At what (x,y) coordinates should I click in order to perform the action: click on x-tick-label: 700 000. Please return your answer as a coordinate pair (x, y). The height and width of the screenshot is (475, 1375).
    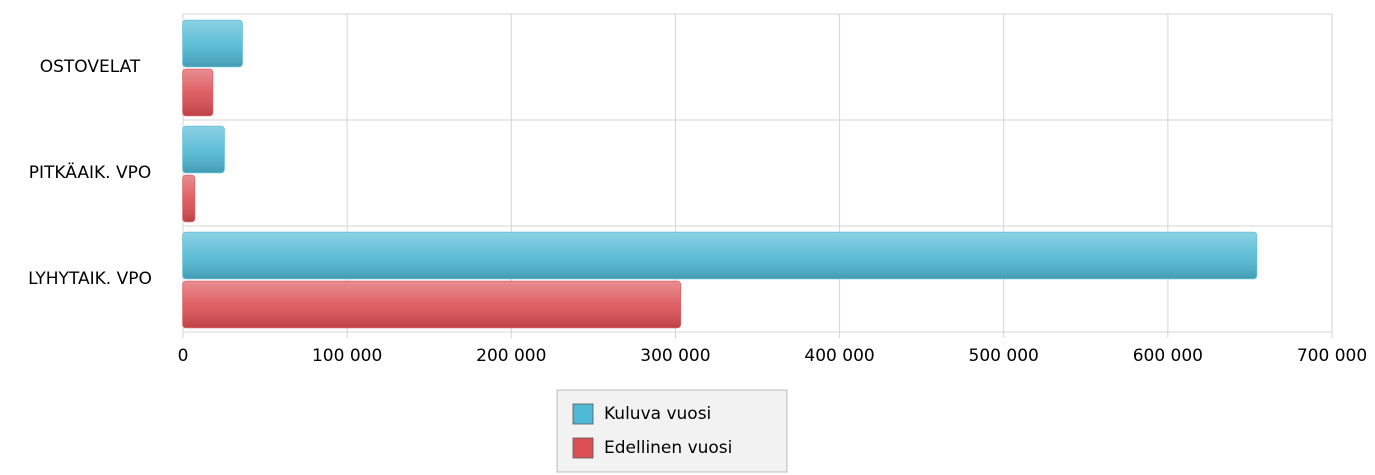
    Looking at the image, I should click on (1332, 356).